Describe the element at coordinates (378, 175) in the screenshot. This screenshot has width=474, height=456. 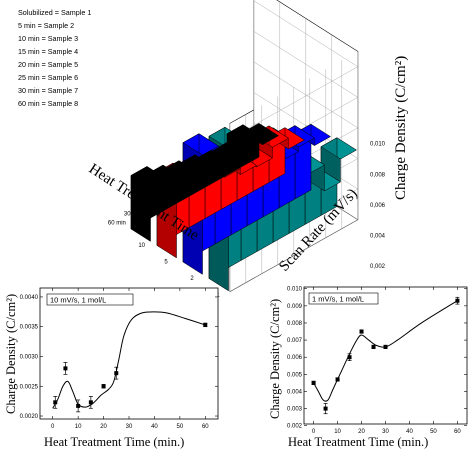
I see `z-tick-label: 0,008` at that location.